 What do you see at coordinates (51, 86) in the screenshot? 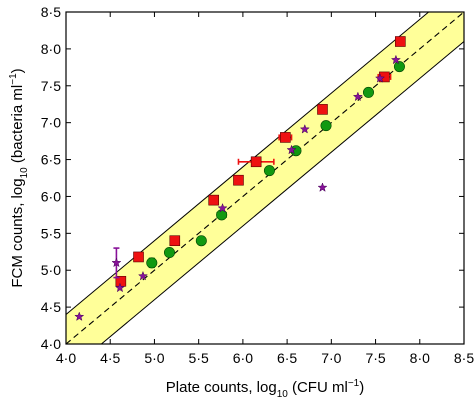
I see `y-tick-label: 7·5` at bounding box center [51, 86].